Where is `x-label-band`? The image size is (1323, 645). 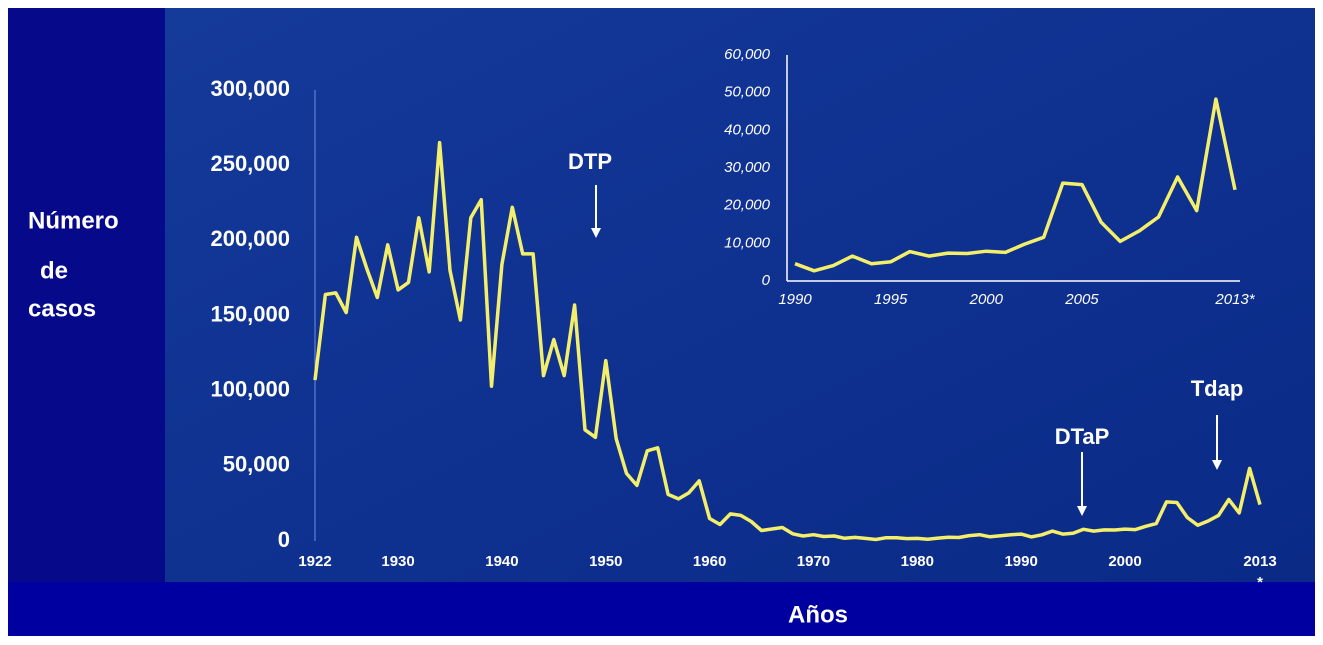 x-label-band is located at coordinates (661, 609).